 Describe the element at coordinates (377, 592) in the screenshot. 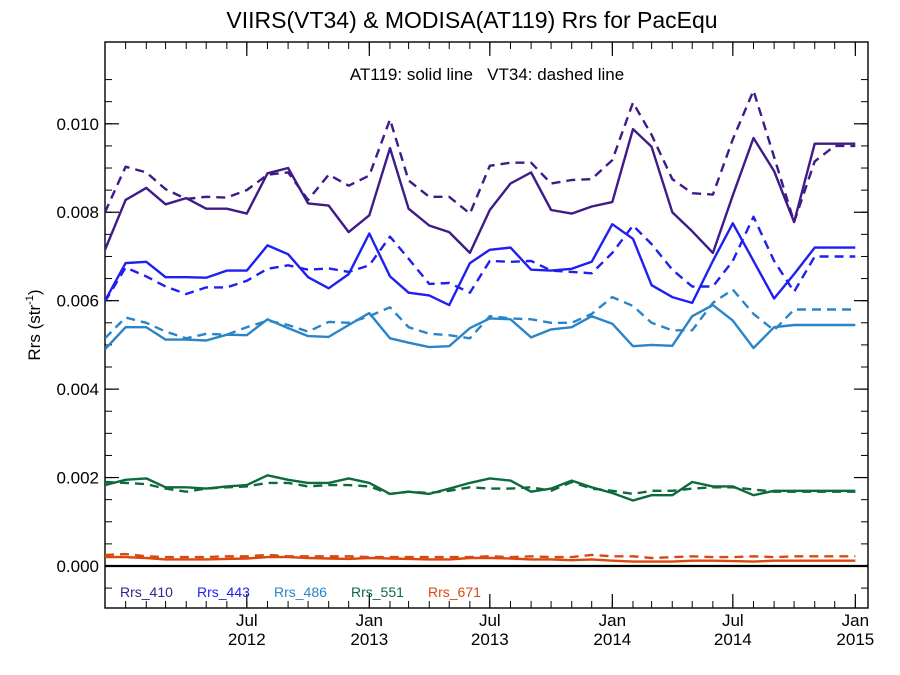

I see `legend-item-rrs-551: Rrs_551` at that location.